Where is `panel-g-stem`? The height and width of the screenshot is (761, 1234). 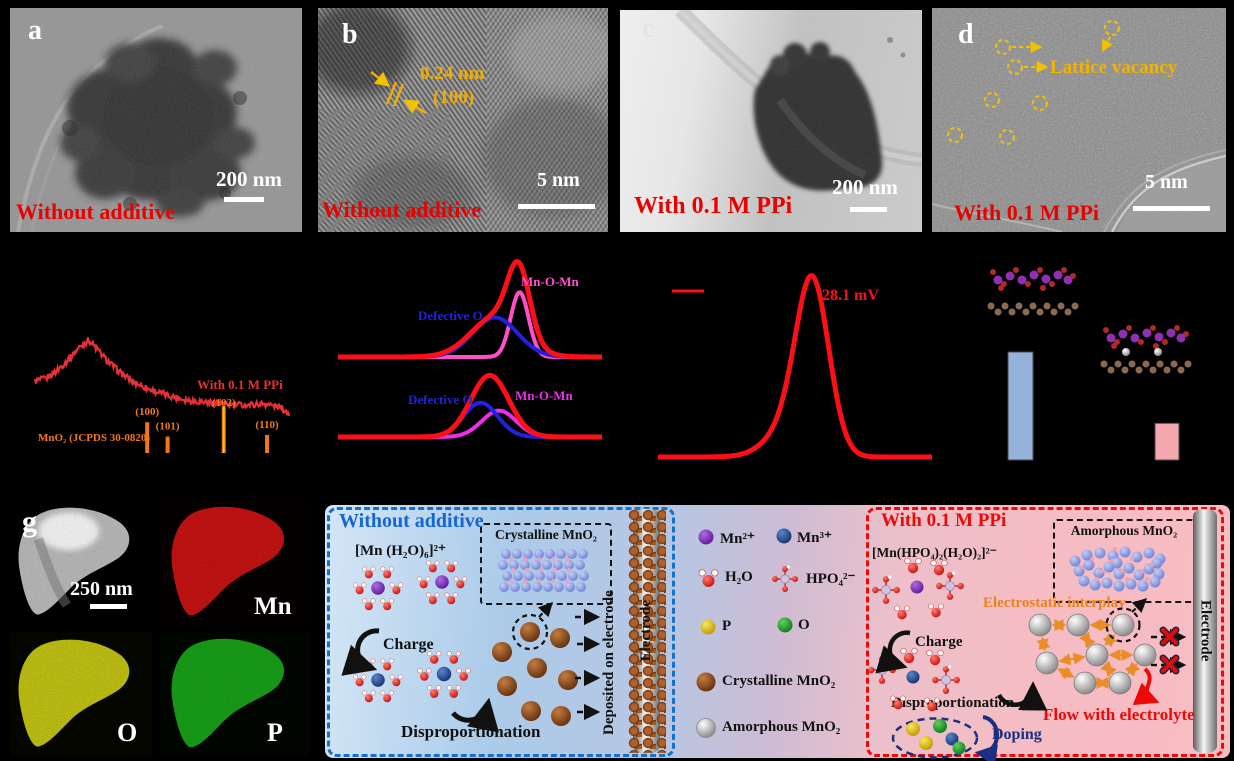
panel-g-stem is located at coordinates (81, 562).